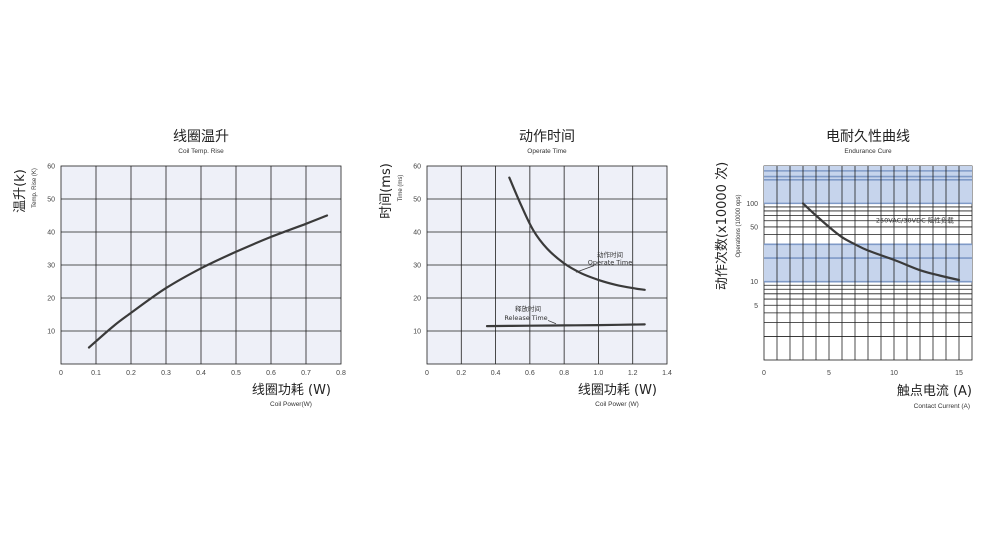 This screenshot has width=1000, height=542. Describe the element at coordinates (401, 188) in the screenshot. I see `chart2-y-label-en: Time (ms)` at that location.